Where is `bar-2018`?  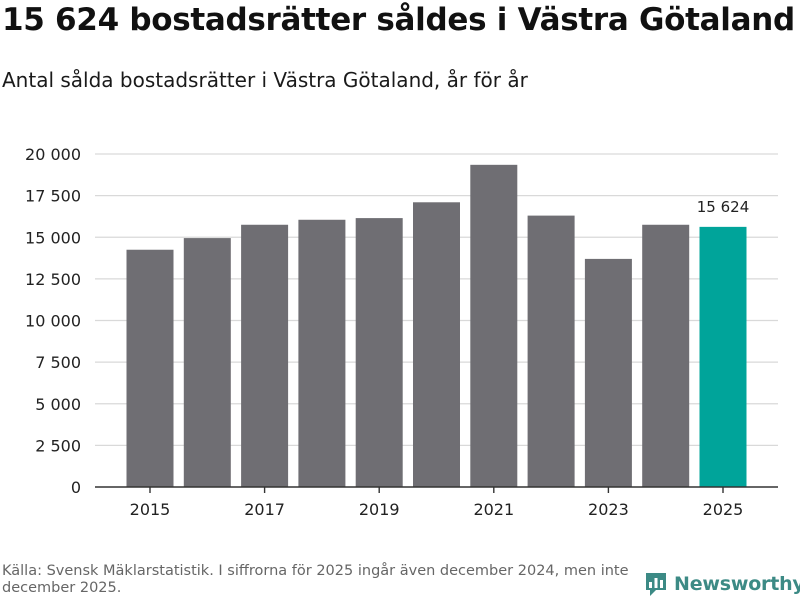
bar-2018 is located at coordinates (322, 353).